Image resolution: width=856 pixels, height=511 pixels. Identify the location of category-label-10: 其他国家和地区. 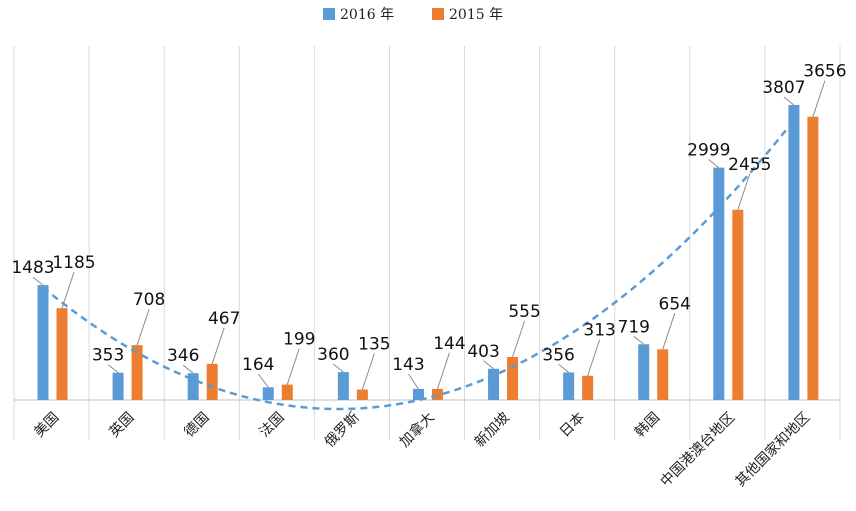
(772, 449).